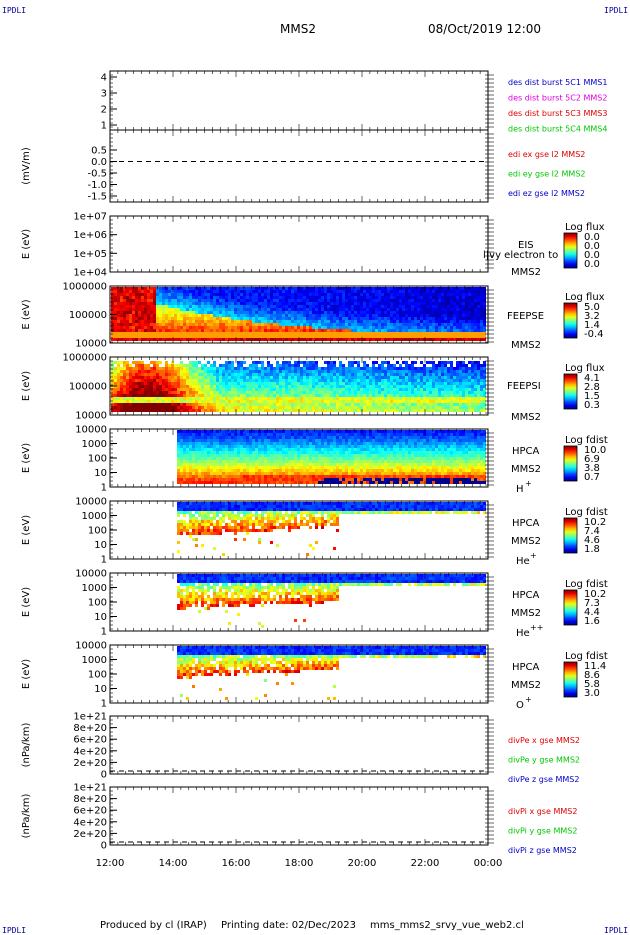  I want to click on y-tick-label: 0.5, so click(99, 151).